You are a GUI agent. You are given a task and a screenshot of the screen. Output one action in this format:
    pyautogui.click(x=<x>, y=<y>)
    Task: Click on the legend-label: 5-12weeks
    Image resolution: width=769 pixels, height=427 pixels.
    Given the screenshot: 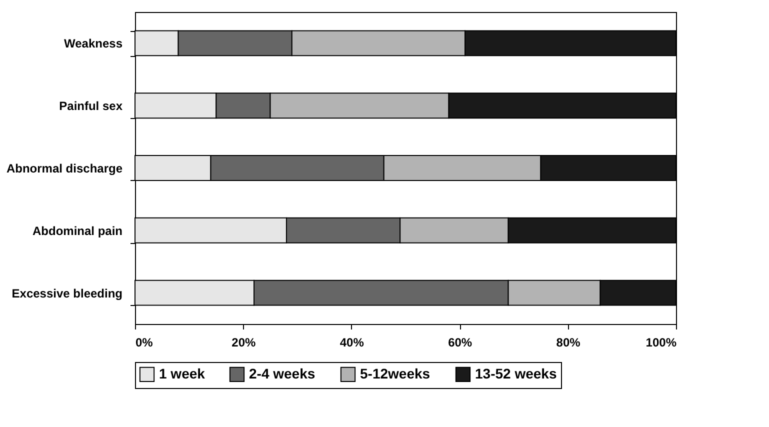 What is the action you would take?
    pyautogui.click(x=395, y=373)
    